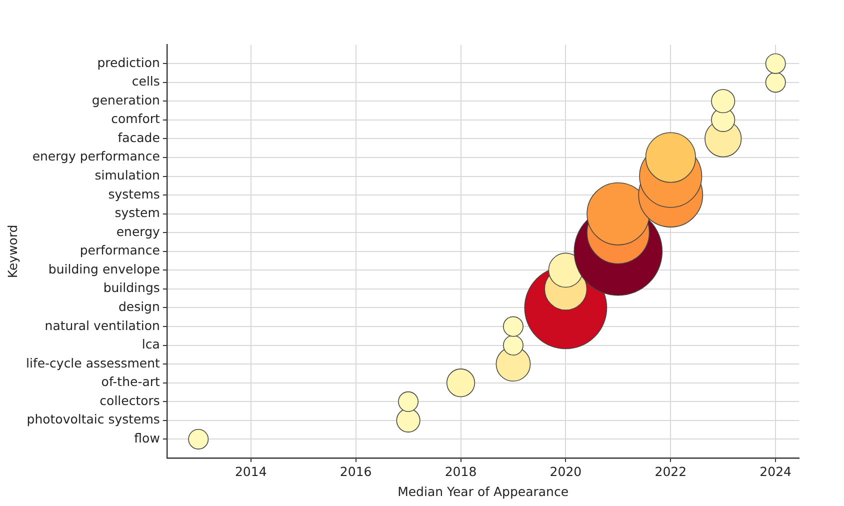 The height and width of the screenshot is (506, 844). I want to click on x-tick-label: 2022, so click(670, 471).